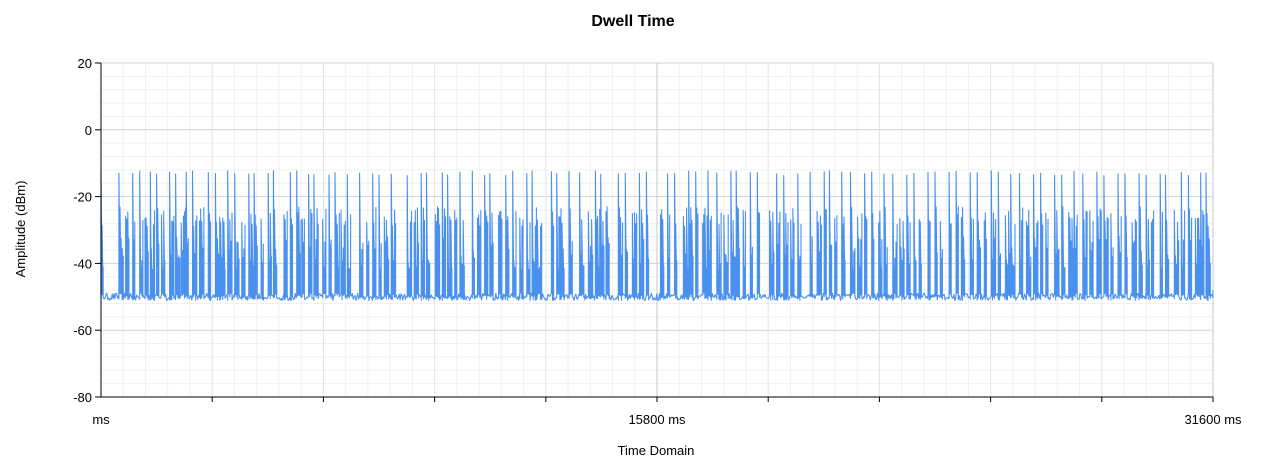  I want to click on x-tick-label: 31600 ms, so click(1213, 419).